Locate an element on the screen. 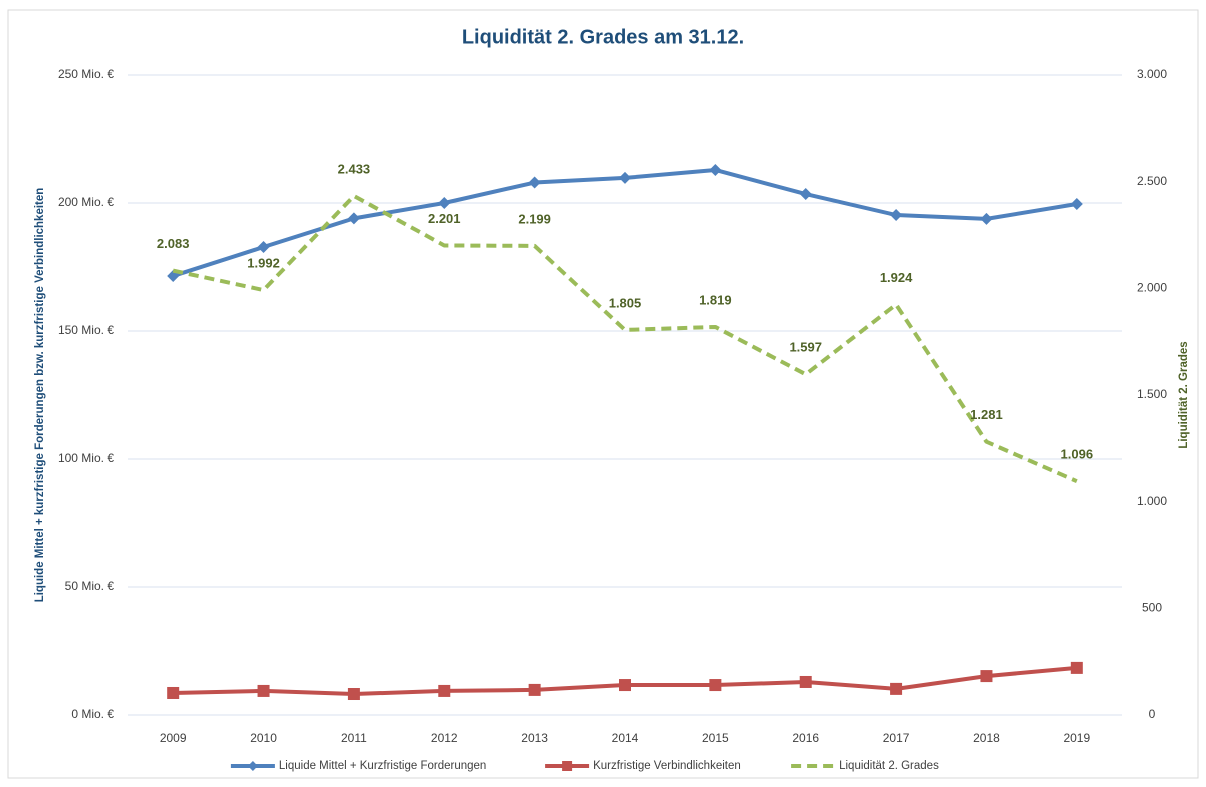 Image resolution: width=1206 pixels, height=787 pixels. y2-tick-label: 500 is located at coordinates (1152, 608).